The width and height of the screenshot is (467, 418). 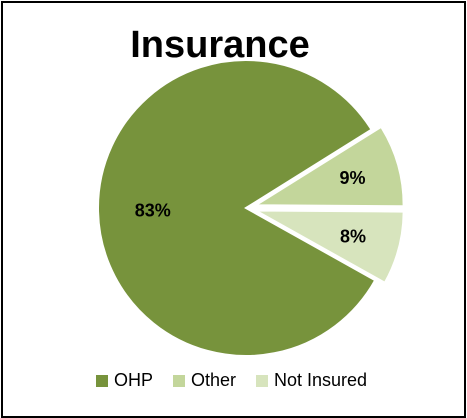 What do you see at coordinates (353, 236) in the screenshot?
I see `slice-label-not-insured: 8%` at bounding box center [353, 236].